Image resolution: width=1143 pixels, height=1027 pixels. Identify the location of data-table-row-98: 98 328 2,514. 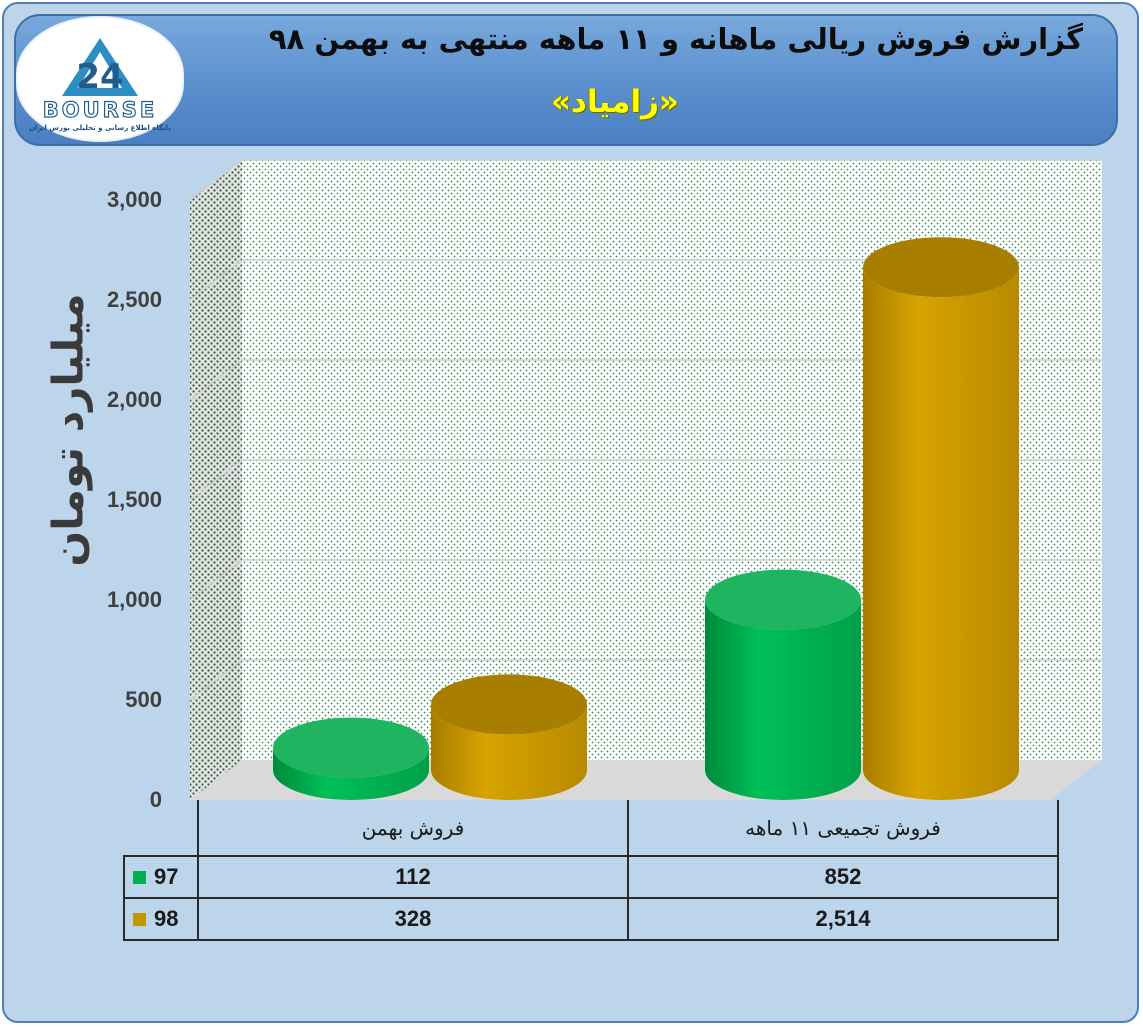
(591, 919).